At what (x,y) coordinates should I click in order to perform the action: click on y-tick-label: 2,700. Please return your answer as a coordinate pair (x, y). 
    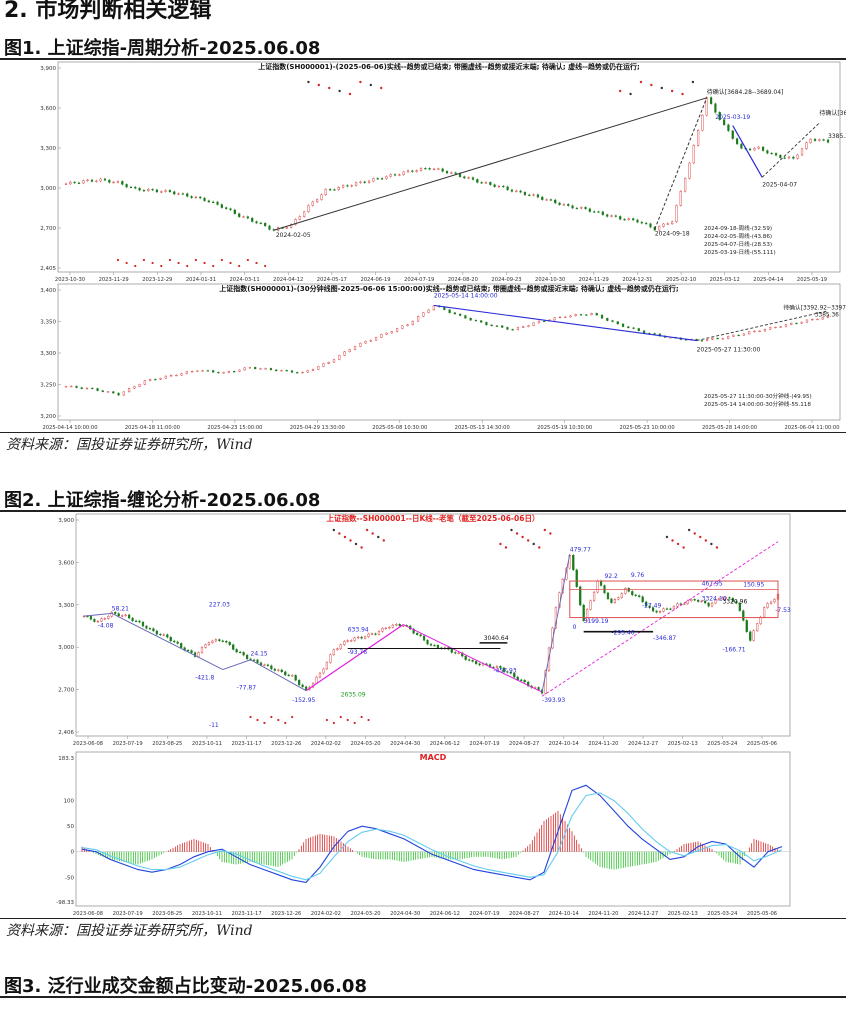
    Looking at the image, I should click on (48, 229).